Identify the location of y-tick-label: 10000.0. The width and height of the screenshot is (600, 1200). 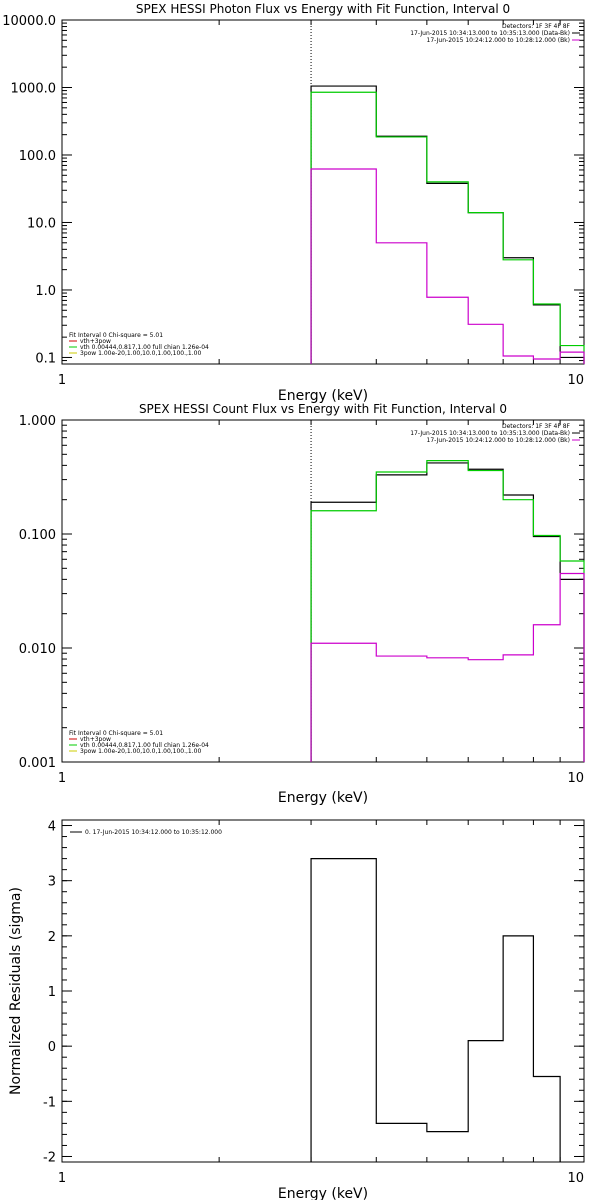
(29, 21).